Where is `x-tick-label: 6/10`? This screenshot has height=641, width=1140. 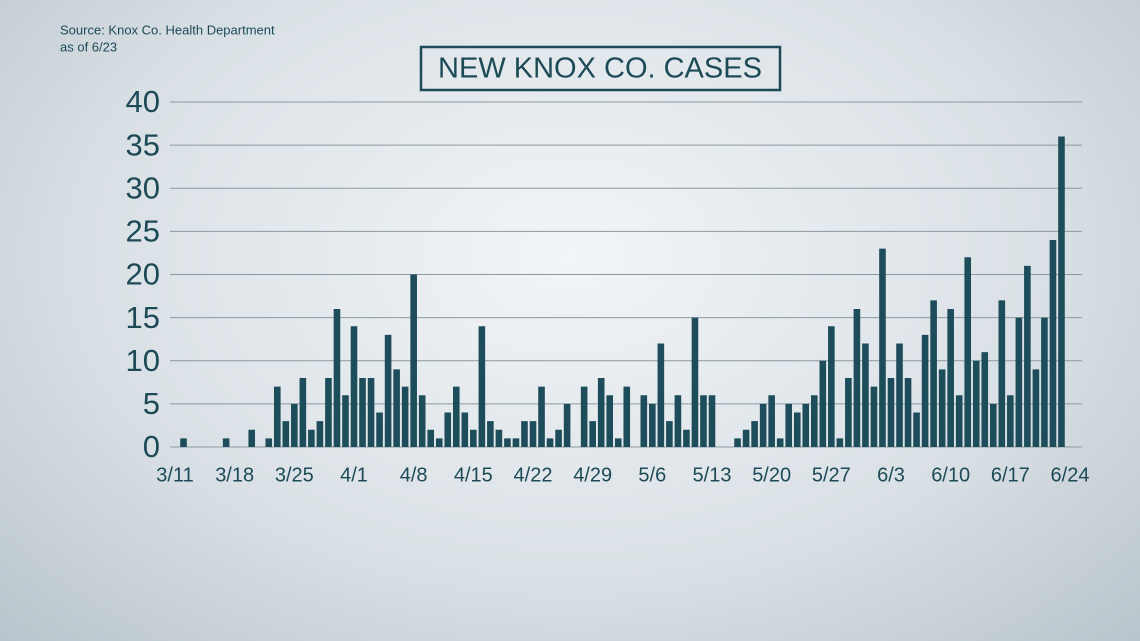 x-tick-label: 6/10 is located at coordinates (950, 475).